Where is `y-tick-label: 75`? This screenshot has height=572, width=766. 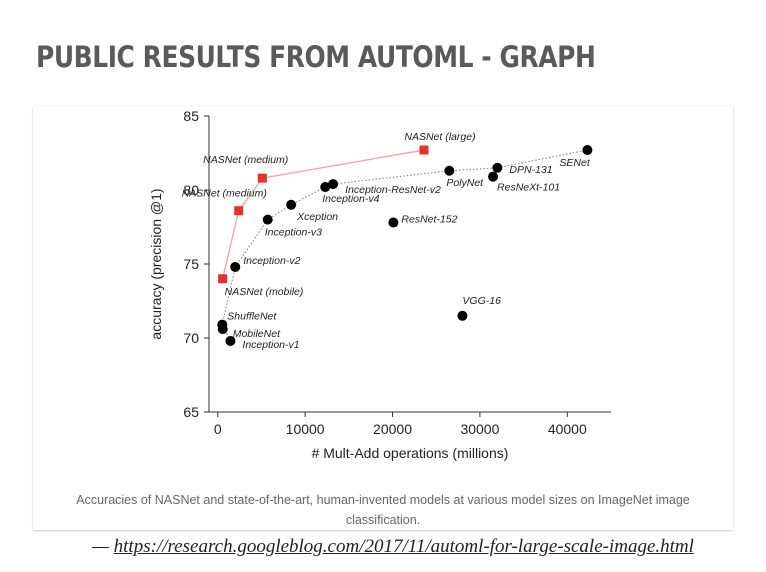
y-tick-label: 75 is located at coordinates (191, 264).